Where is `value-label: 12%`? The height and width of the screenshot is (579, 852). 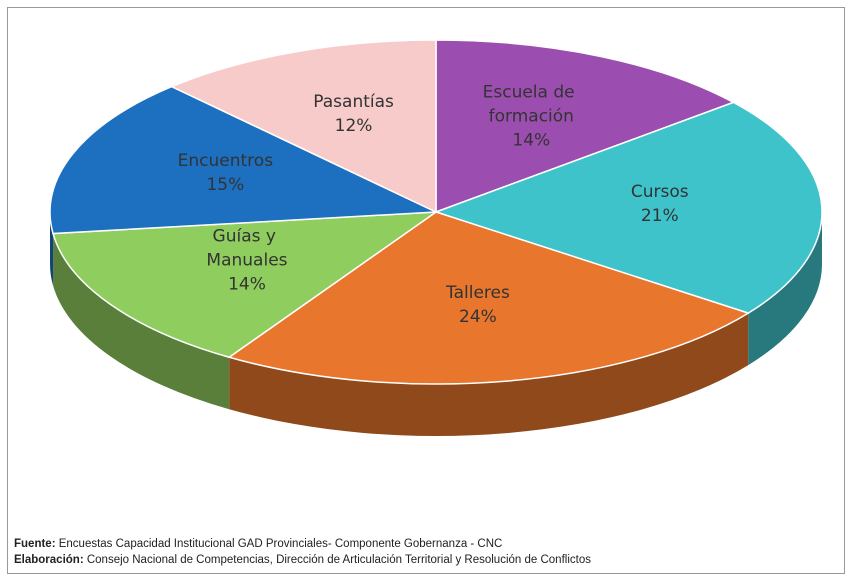
value-label: 12% is located at coordinates (354, 126).